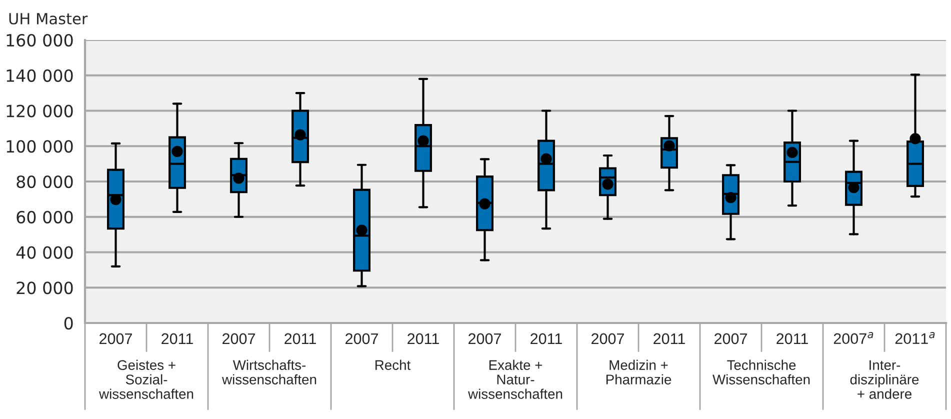 The width and height of the screenshot is (951, 419). What do you see at coordinates (269, 372) in the screenshot?
I see `text: Wirtschafts- wissenschaften` at bounding box center [269, 372].